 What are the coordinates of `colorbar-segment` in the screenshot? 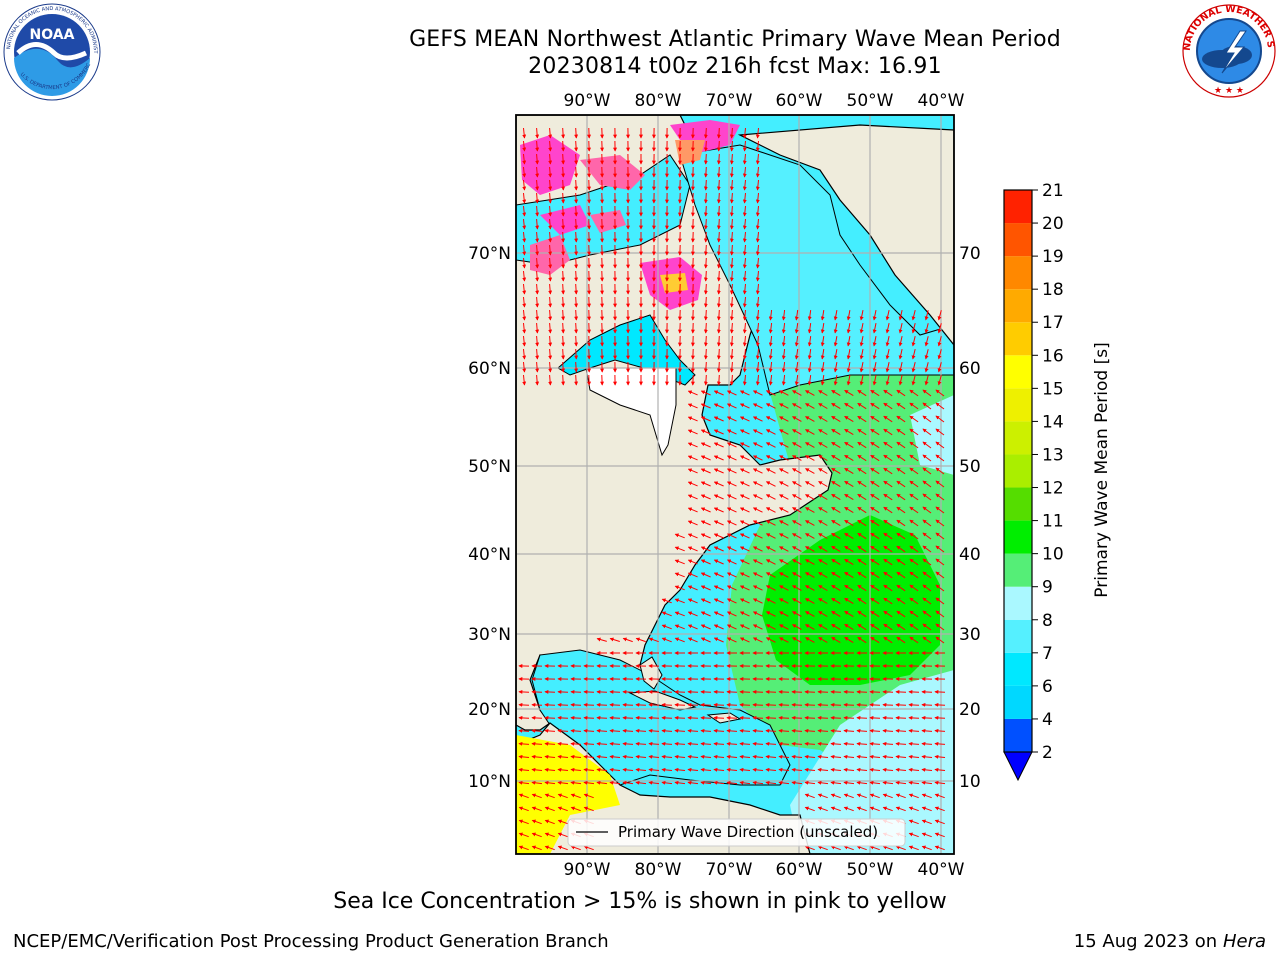 It's located at (1018, 306).